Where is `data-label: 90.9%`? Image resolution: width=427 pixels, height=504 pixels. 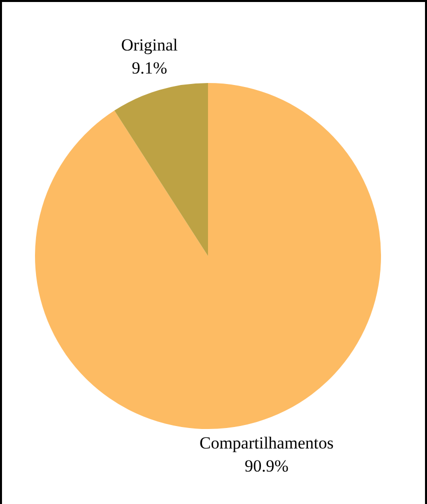
data-label: 90.9% is located at coordinates (266, 466).